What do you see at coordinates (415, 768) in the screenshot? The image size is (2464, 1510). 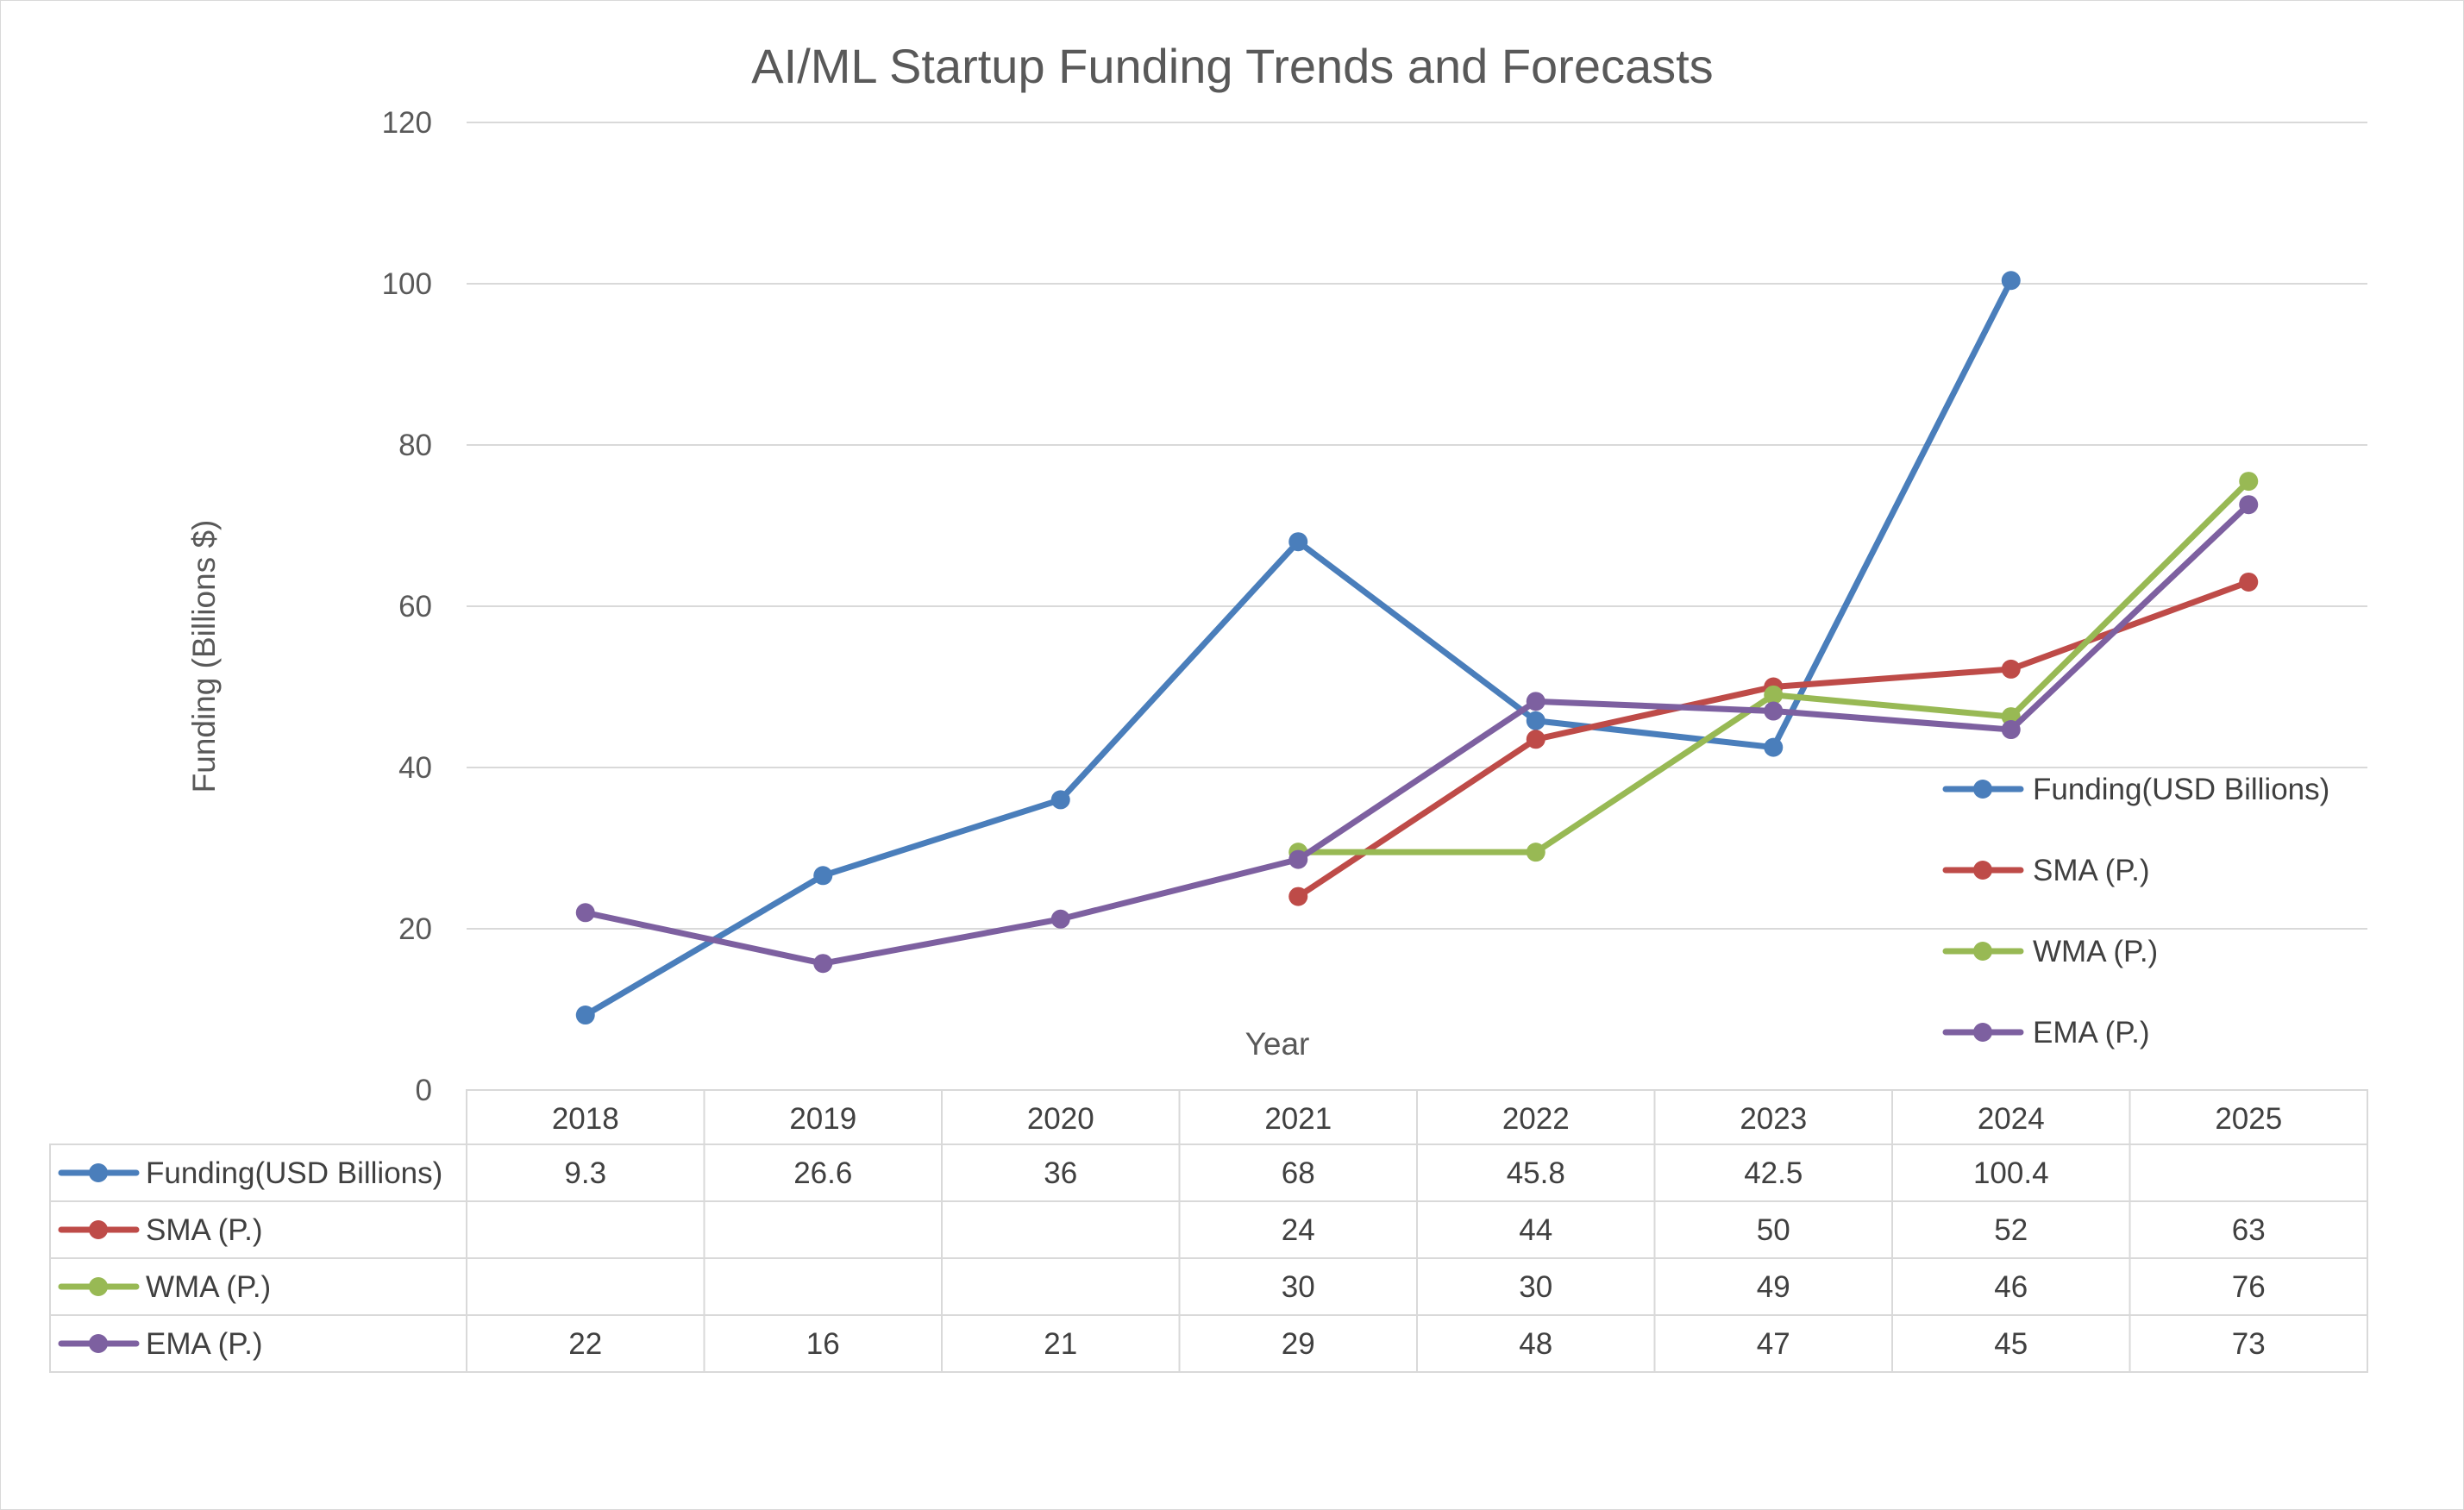 I see `y-tick-label: 40` at bounding box center [415, 768].